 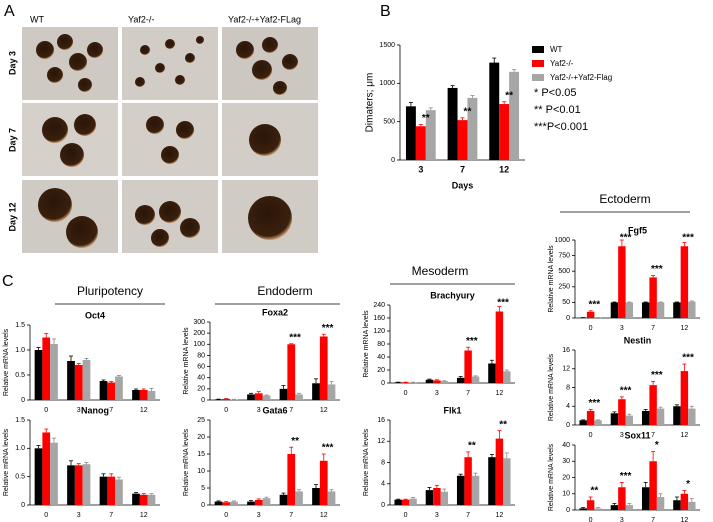 What do you see at coordinates (566, 350) in the screenshot?
I see `y-tick-label: 16` at bounding box center [566, 350].